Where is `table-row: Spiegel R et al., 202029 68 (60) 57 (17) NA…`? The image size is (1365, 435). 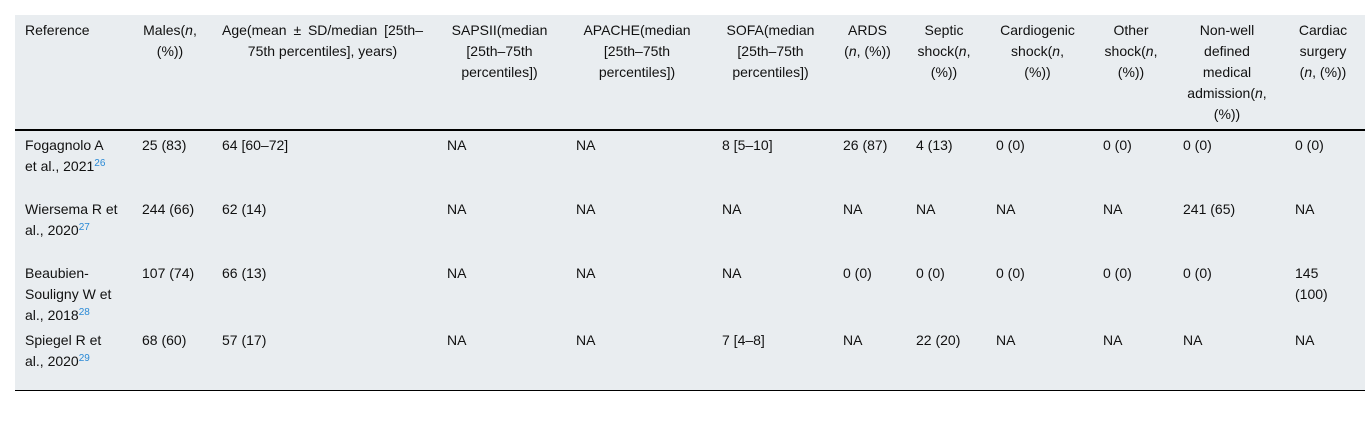 table-row: Spiegel R et al., 202029 68 (60) 57 (17) NA… is located at coordinates (690, 358).